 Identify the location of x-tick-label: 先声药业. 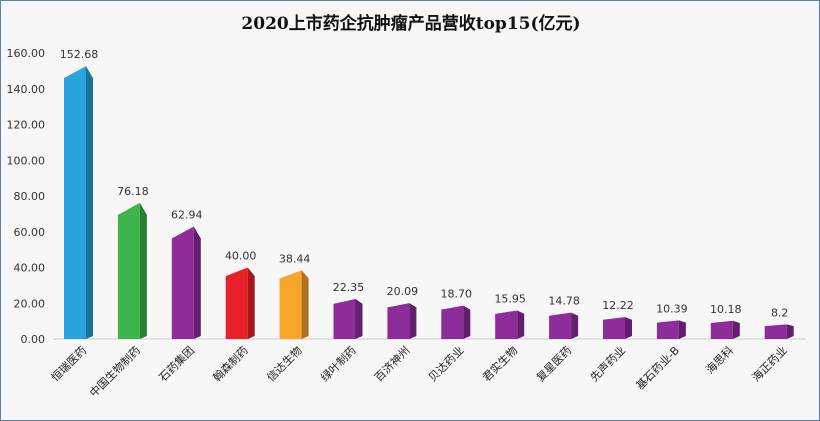
(607, 363).